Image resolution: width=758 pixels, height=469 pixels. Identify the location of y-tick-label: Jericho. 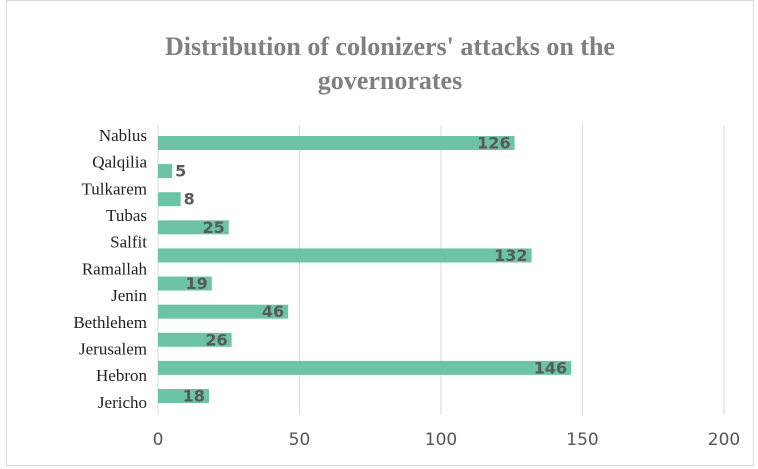
(122, 402).